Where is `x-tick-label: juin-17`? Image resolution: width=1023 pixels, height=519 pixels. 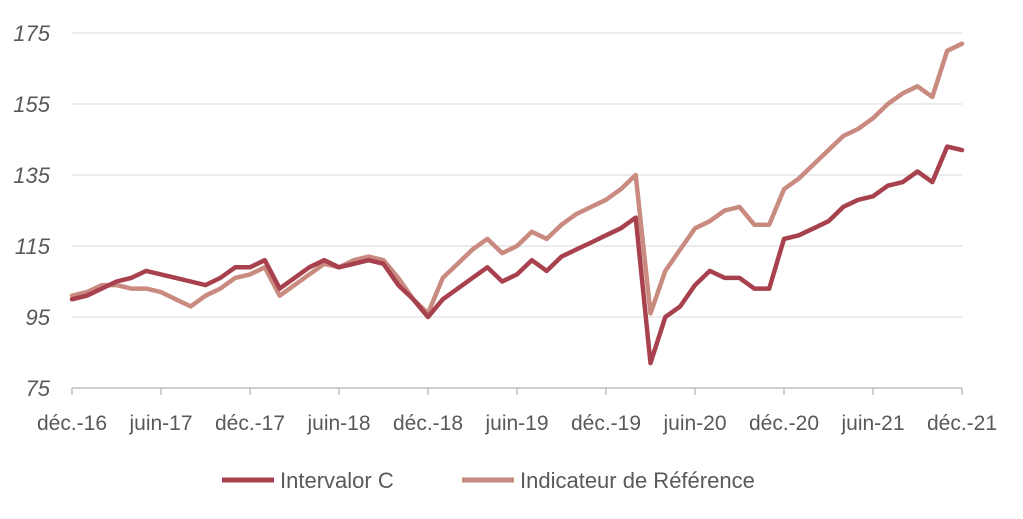 x-tick-label: juin-17 is located at coordinates (160, 423).